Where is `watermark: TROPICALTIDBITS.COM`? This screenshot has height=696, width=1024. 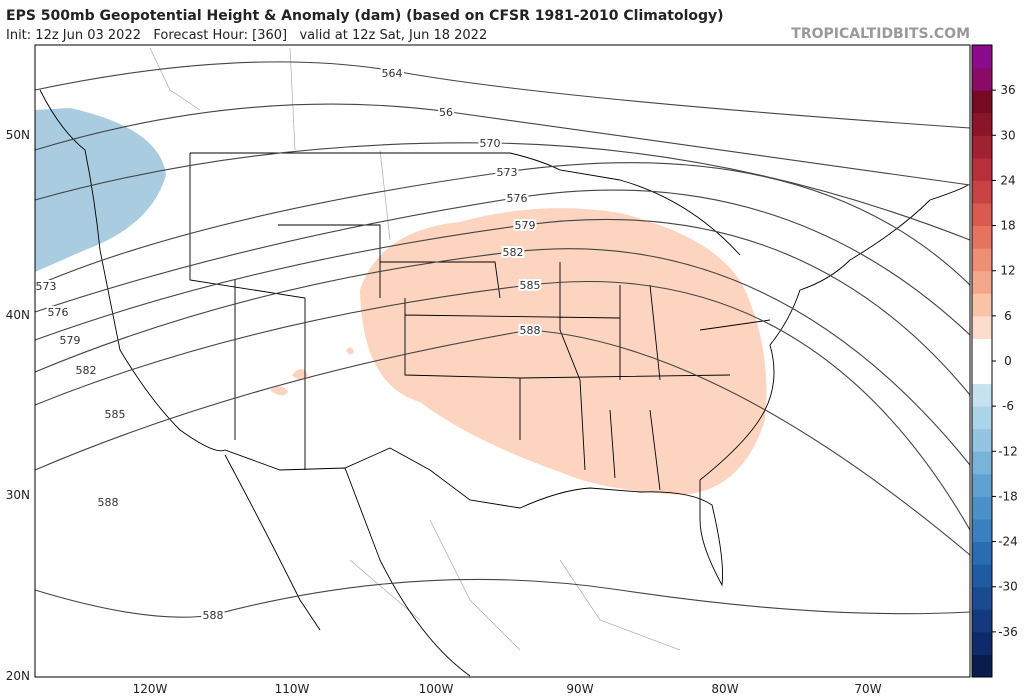 watermark: TROPICALTIDBITS.COM is located at coordinates (880, 34).